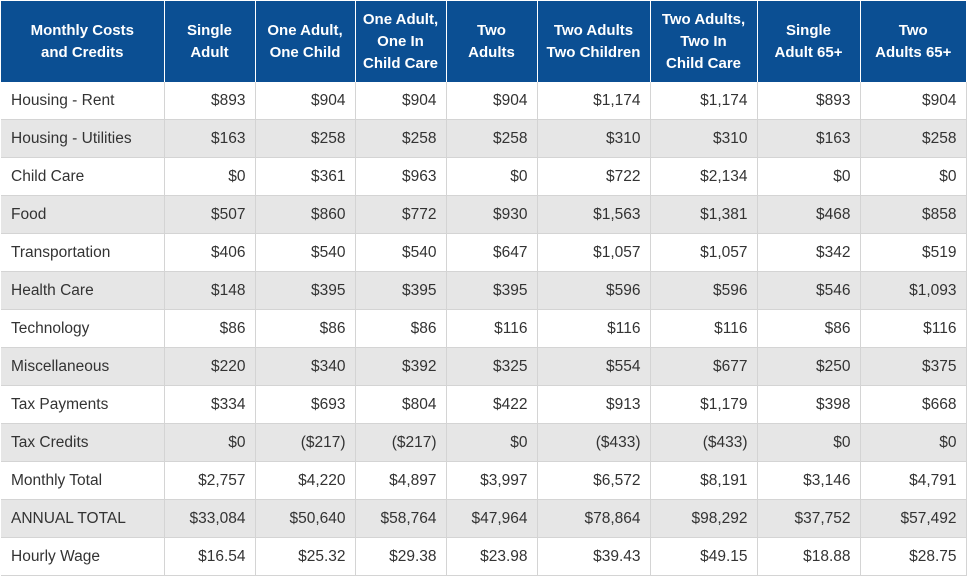 Image resolution: width=967 pixels, height=580 pixels. Describe the element at coordinates (809, 556) in the screenshot. I see `table-cell: $18.88` at that location.